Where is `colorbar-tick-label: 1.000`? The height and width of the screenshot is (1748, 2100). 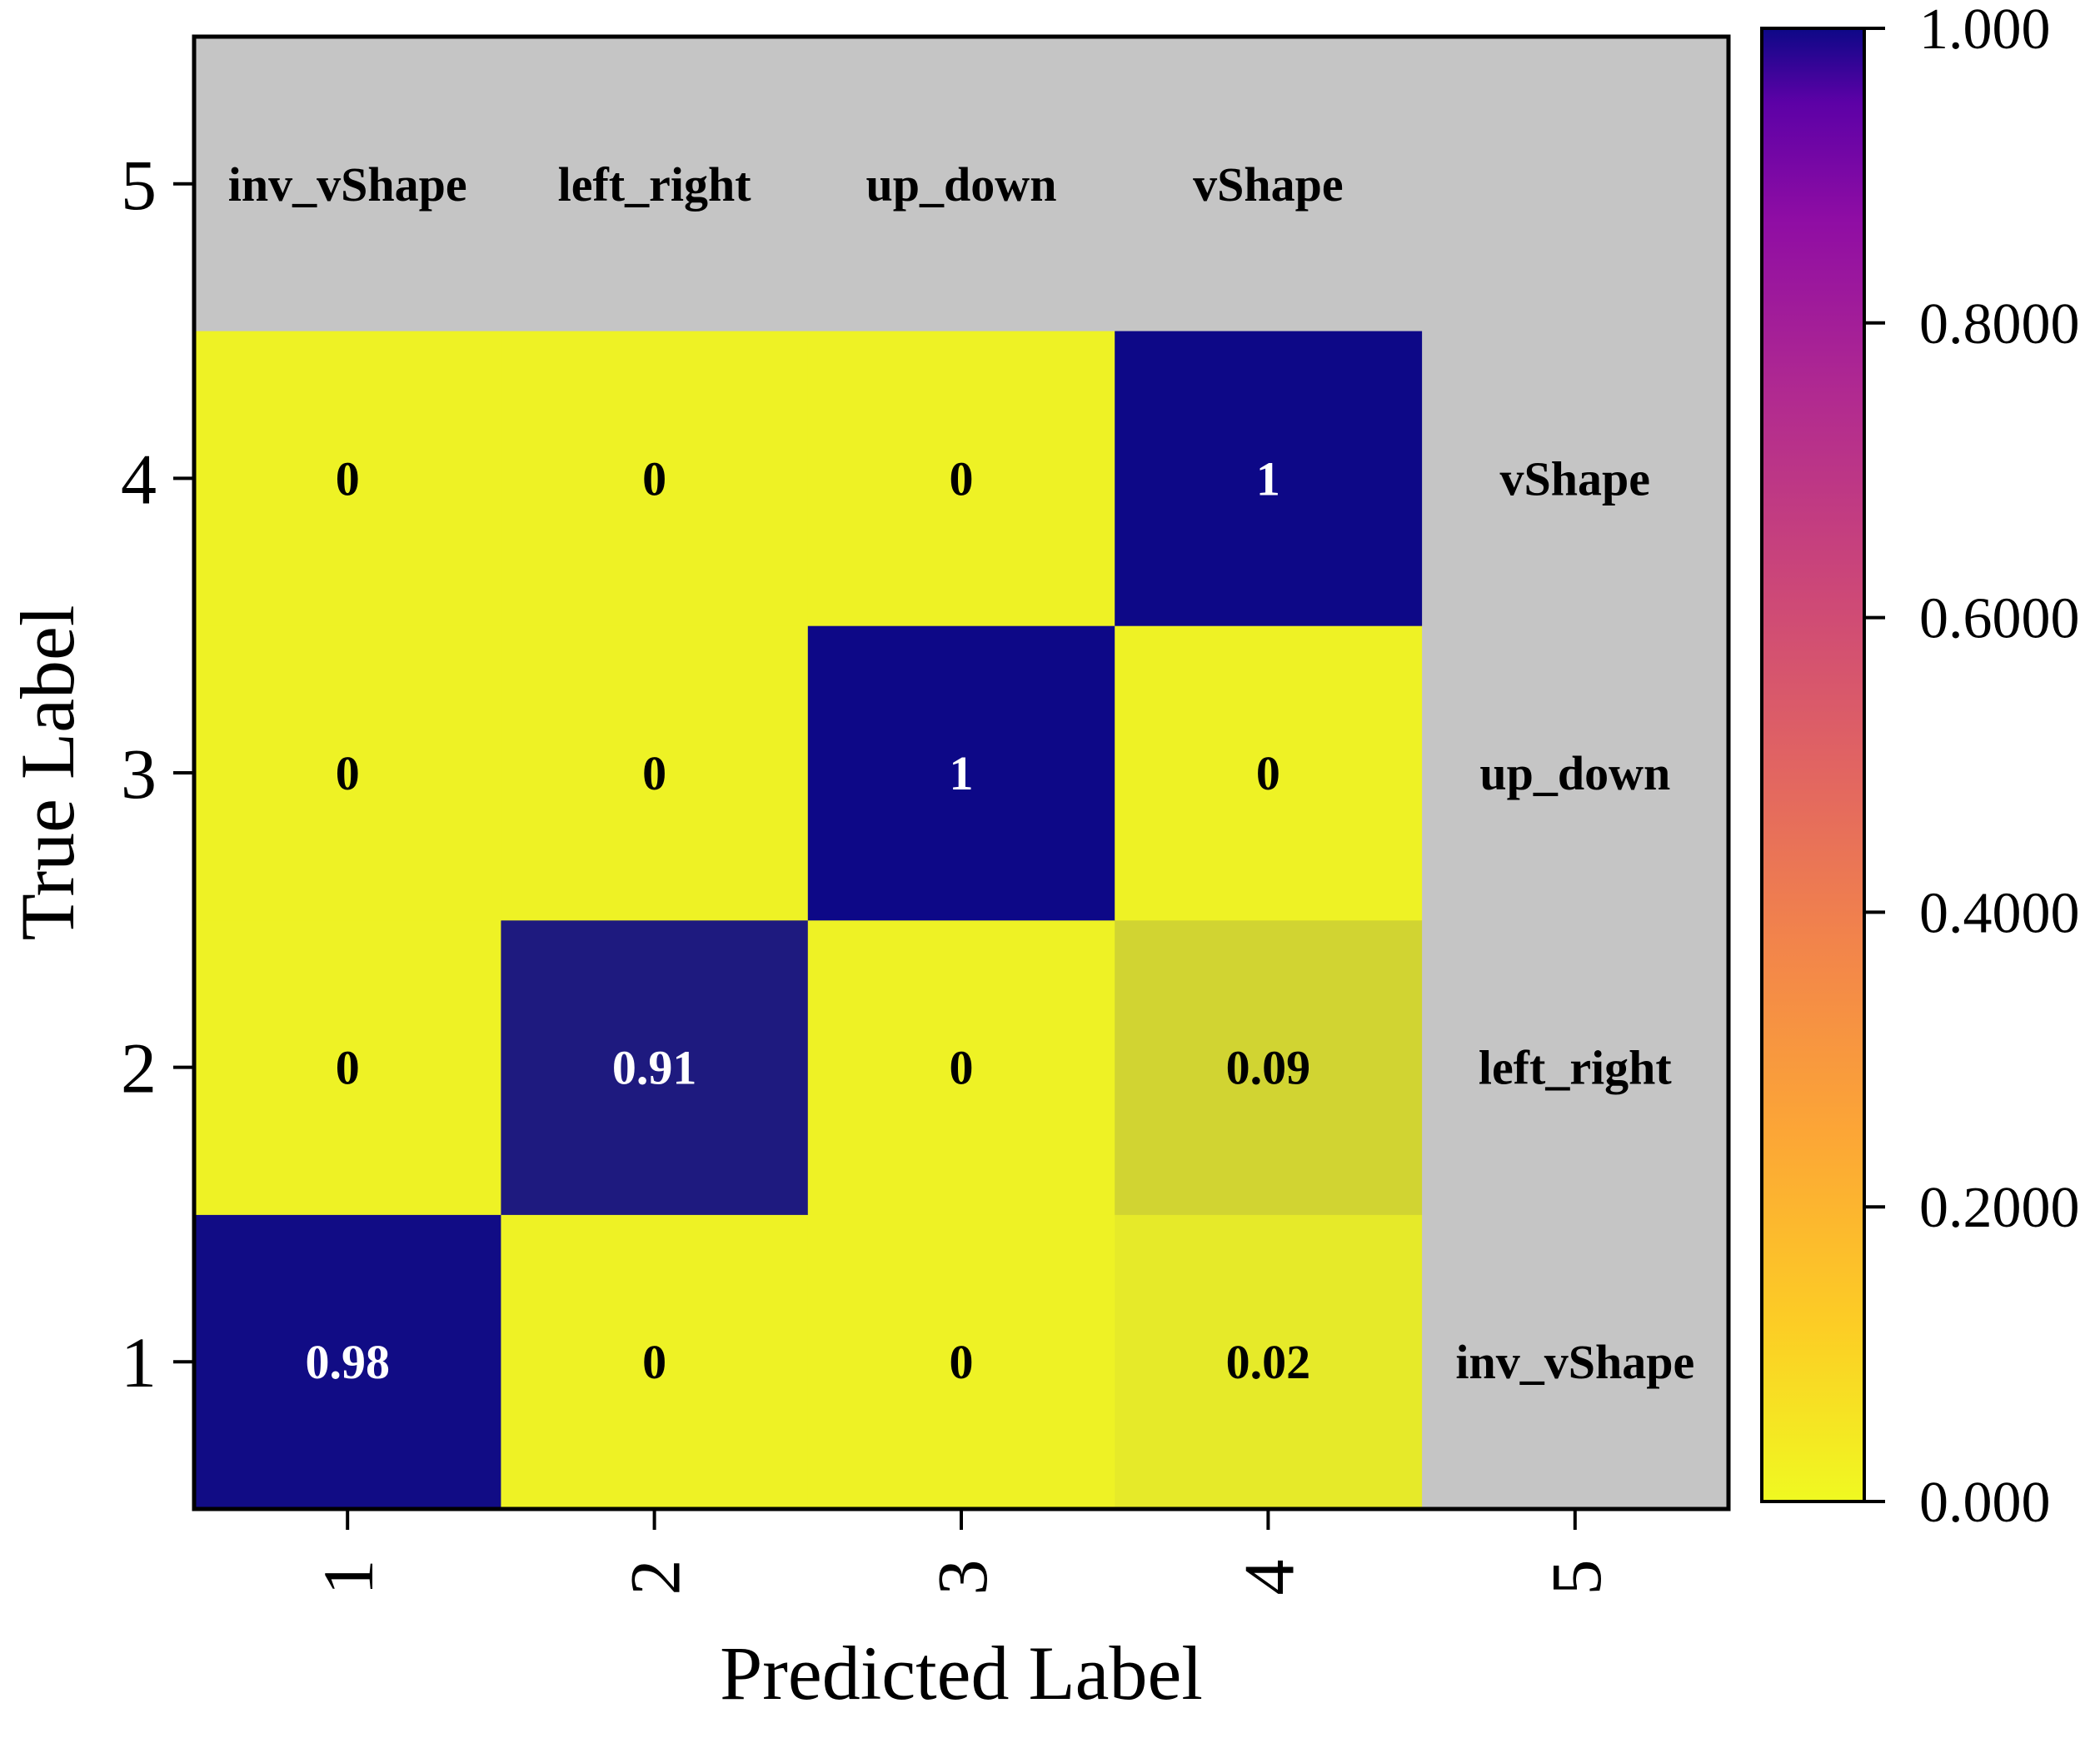
colorbar-tick-label: 1.000 is located at coordinates (1985, 31).